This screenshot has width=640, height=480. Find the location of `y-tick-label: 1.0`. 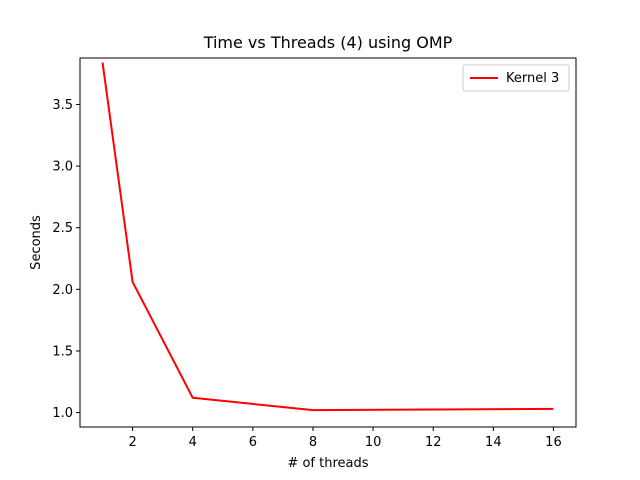

y-tick-label: 1.0 is located at coordinates (62, 413).